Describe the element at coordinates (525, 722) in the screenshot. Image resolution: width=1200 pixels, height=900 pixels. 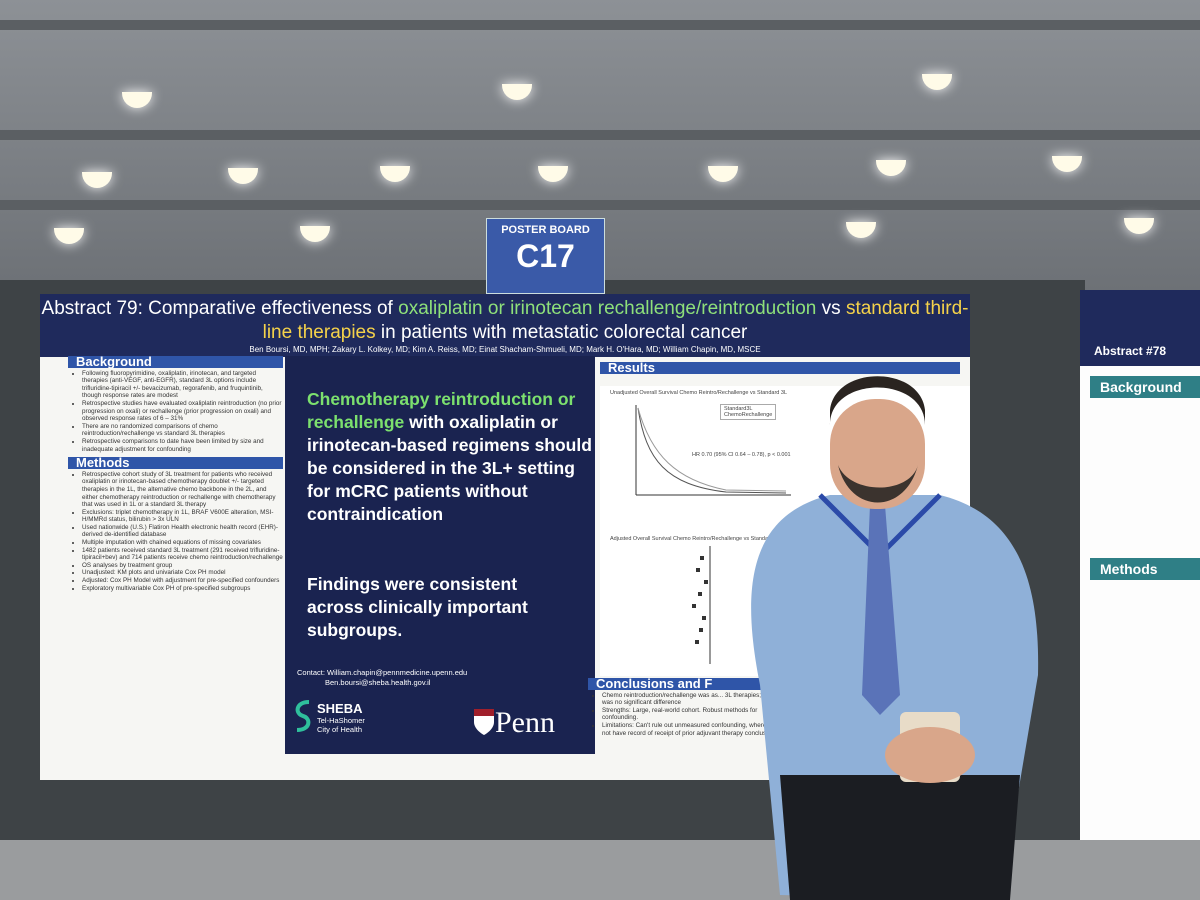
I see `penn-logo: Penn` at that location.